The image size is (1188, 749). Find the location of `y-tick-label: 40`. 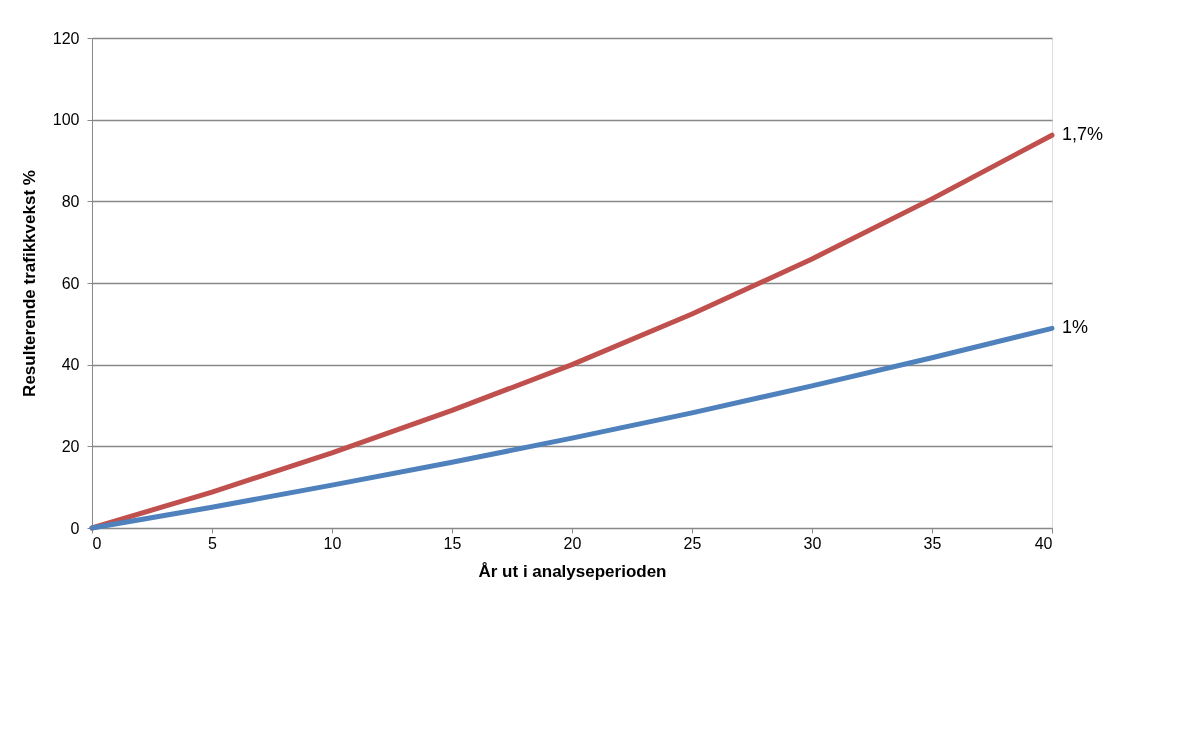

y-tick-label: 40 is located at coordinates (70, 365).